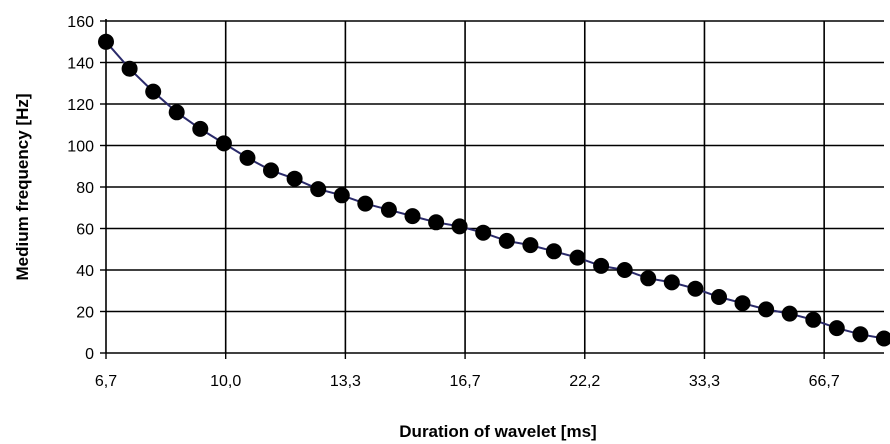 This screenshot has width=890, height=444. Describe the element at coordinates (584, 381) in the screenshot. I see `x-tick-label: 22,2` at that location.